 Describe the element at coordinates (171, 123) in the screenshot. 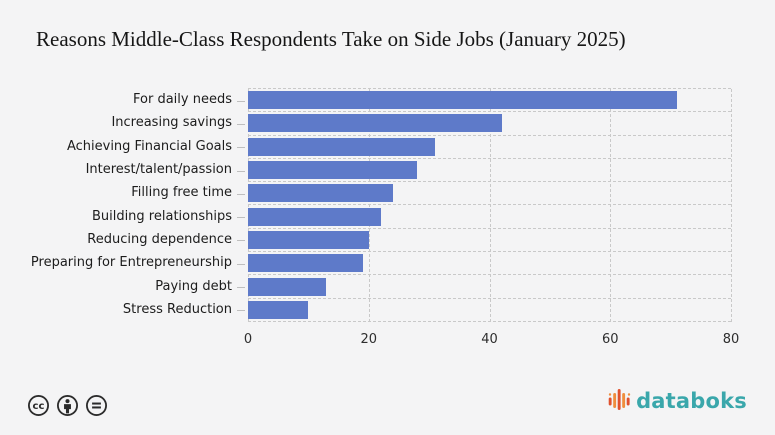

I see `category-label: Increasing savings` at that location.